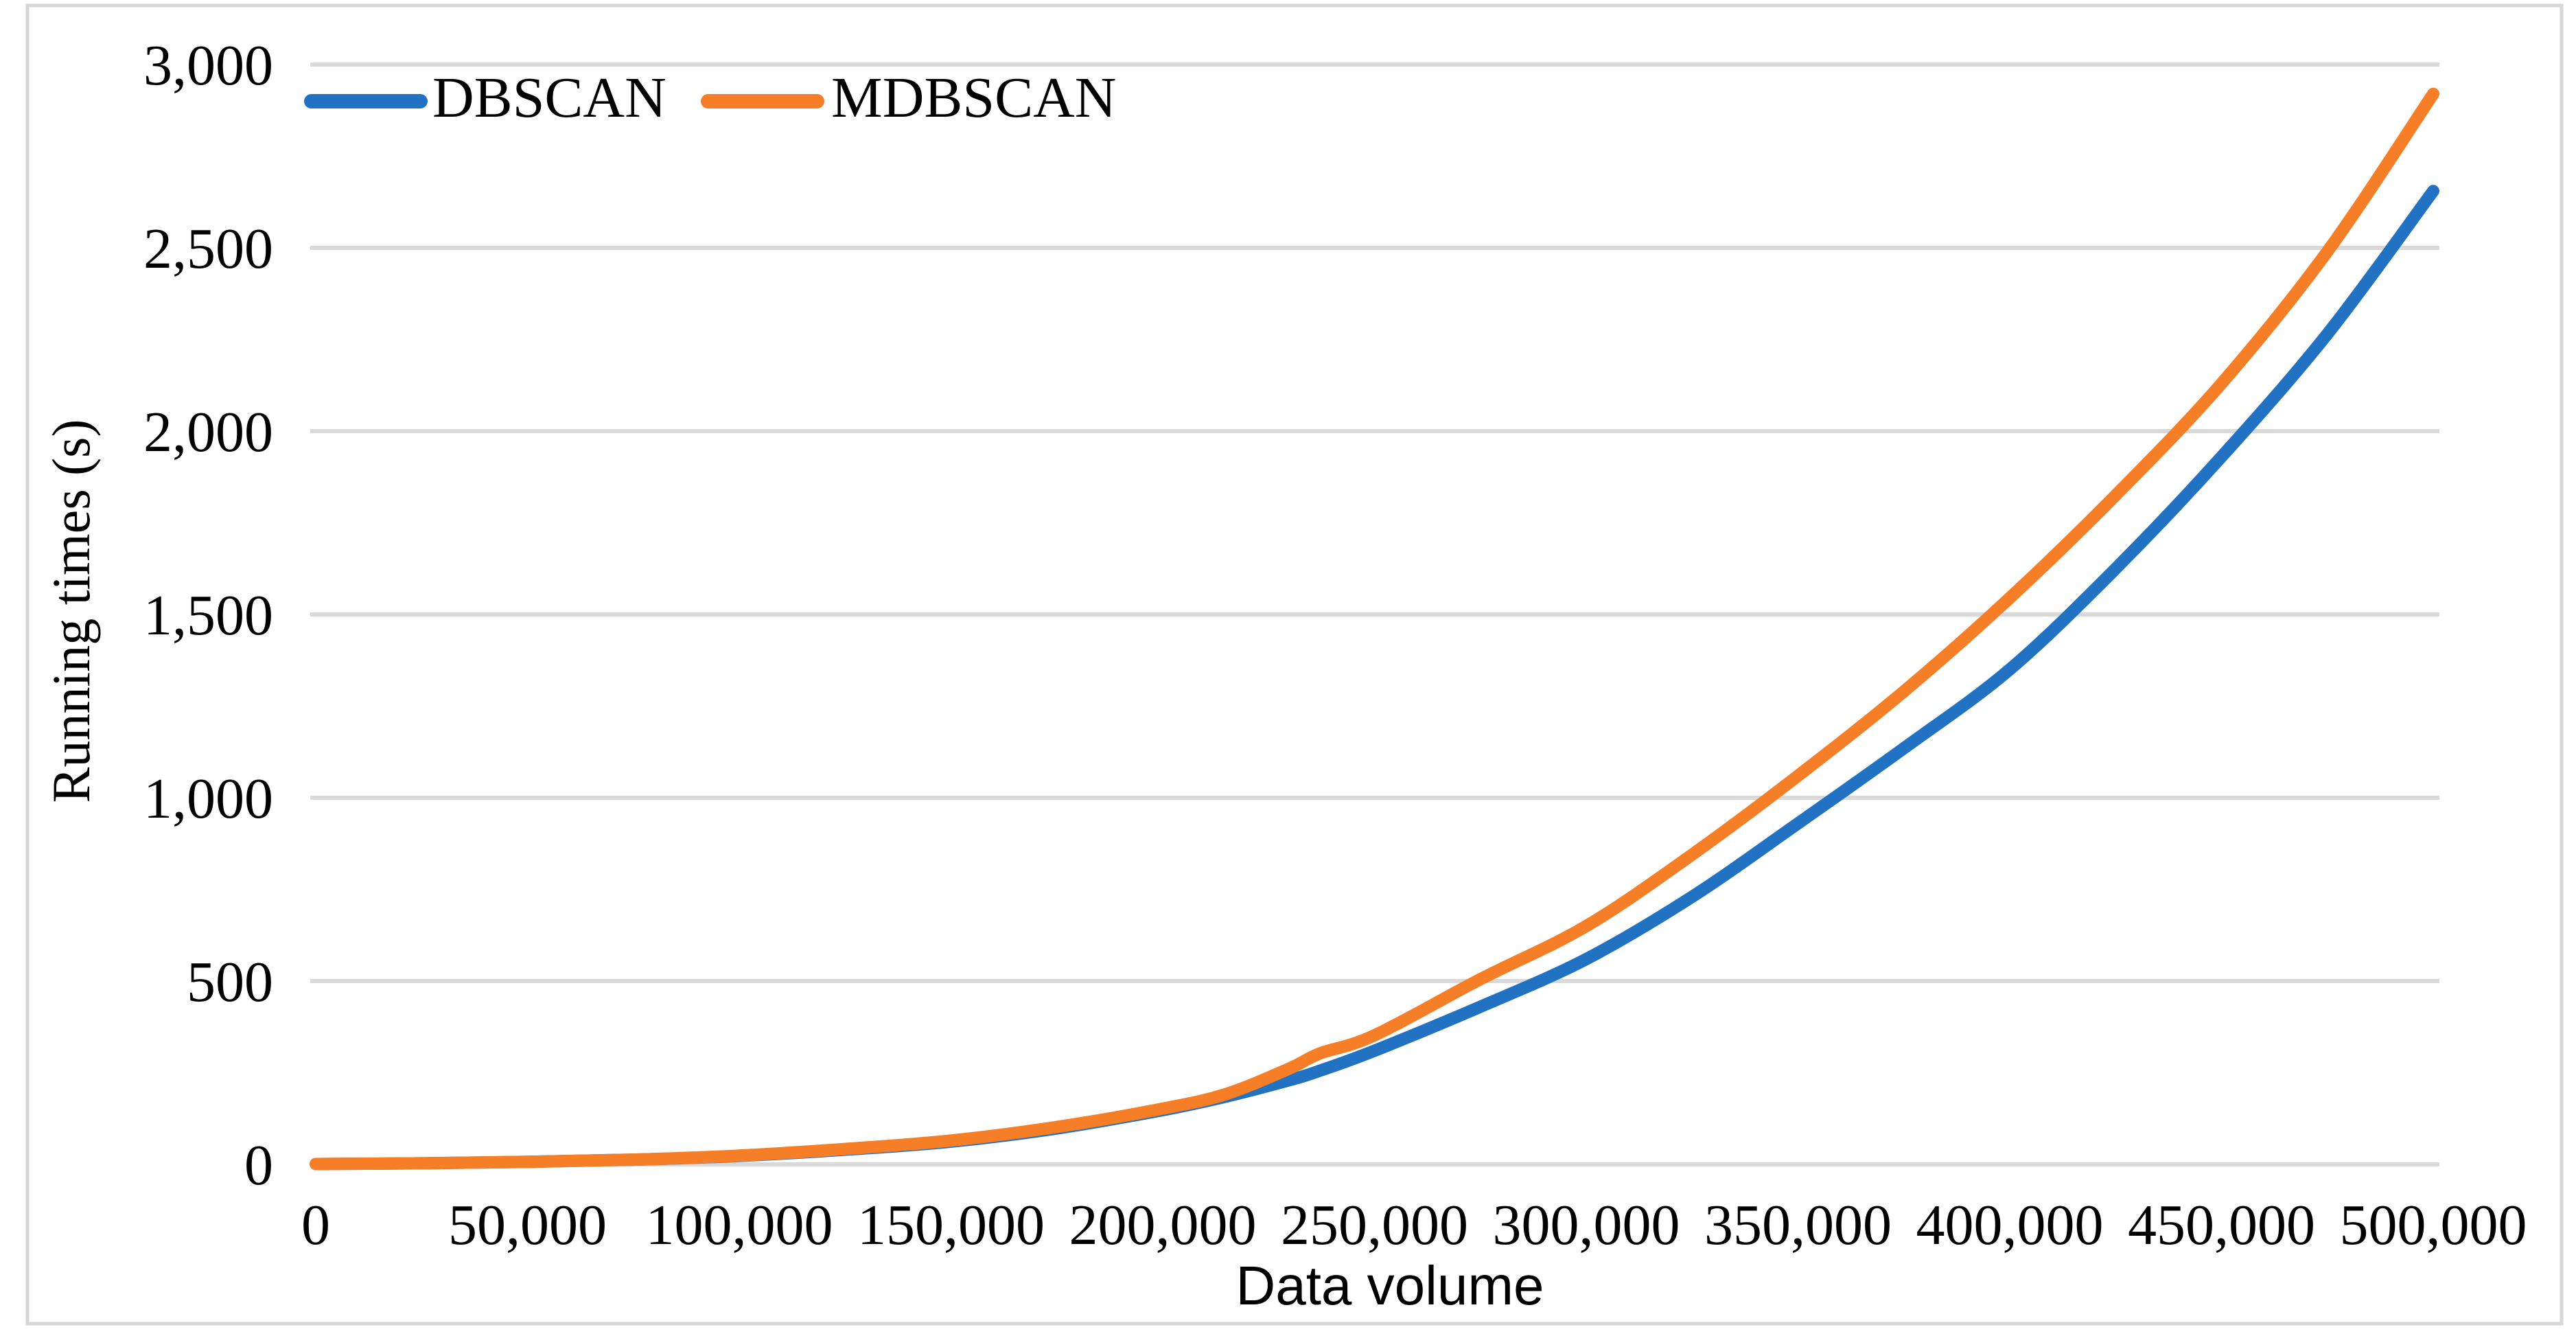 The image size is (2576, 1336). I want to click on x-tick-label: 250,000, so click(1374, 1225).